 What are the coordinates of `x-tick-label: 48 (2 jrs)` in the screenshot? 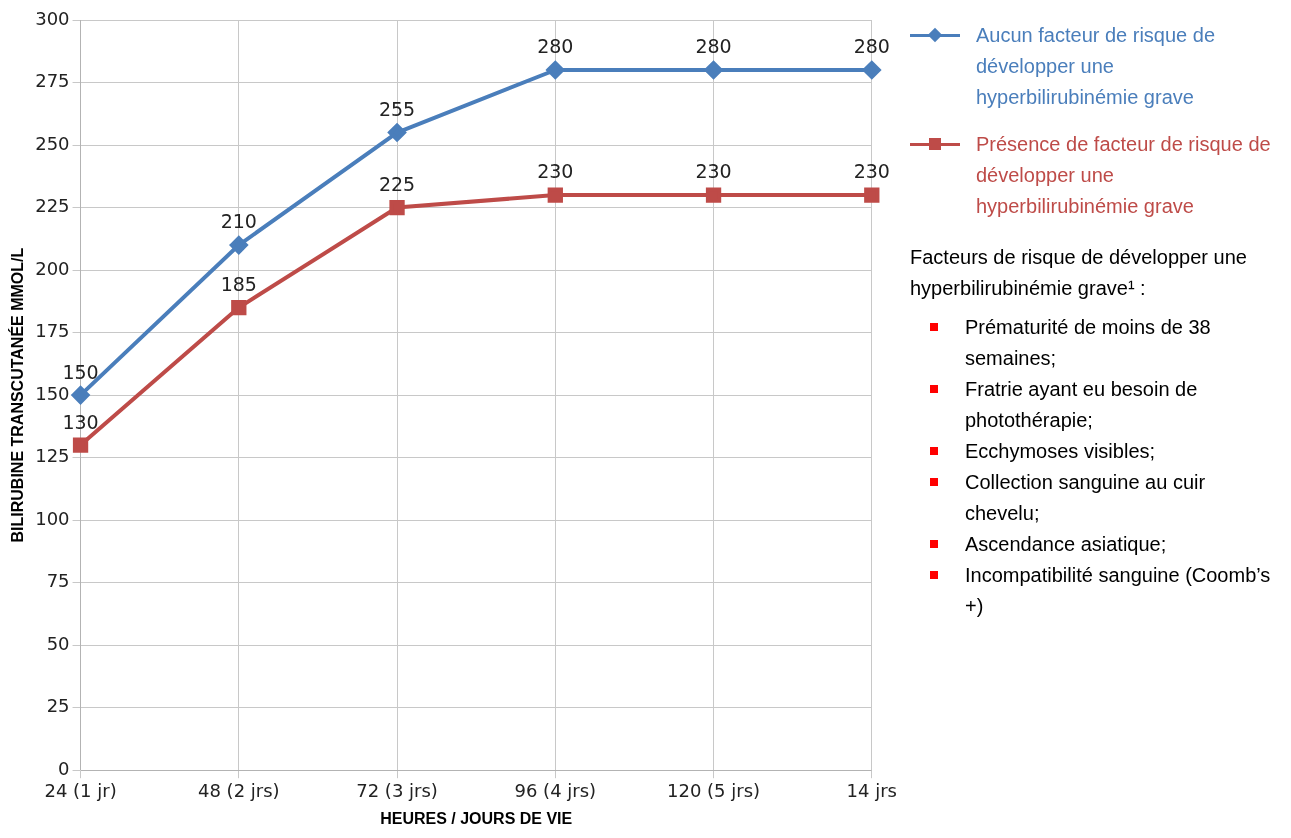 It's located at (238, 790).